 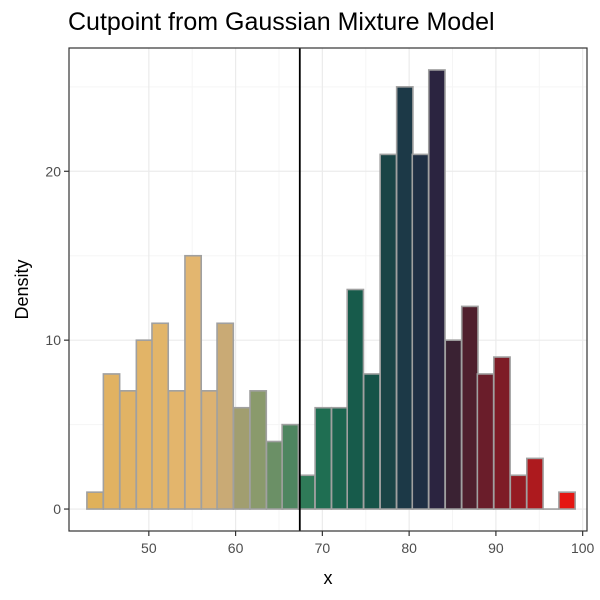 I want to click on y-tick-label: 20, so click(x=53, y=171).